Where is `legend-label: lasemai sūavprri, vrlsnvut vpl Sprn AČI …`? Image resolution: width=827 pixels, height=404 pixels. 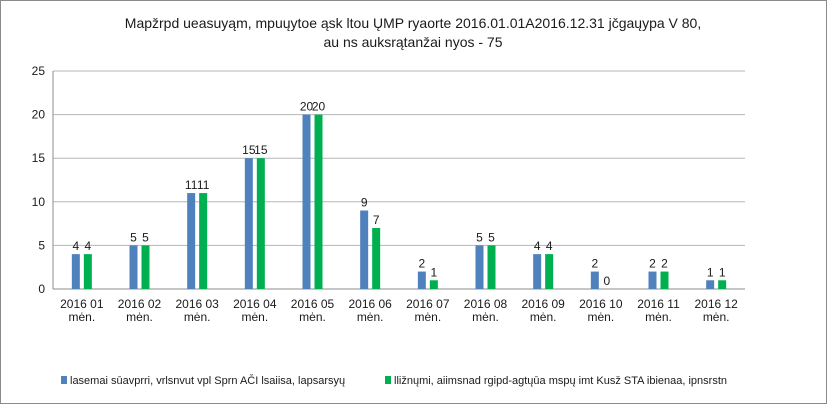 legend-label: lasemai sūavprri, vrlsnvut vpl Sprn AČI … is located at coordinates (207, 380).